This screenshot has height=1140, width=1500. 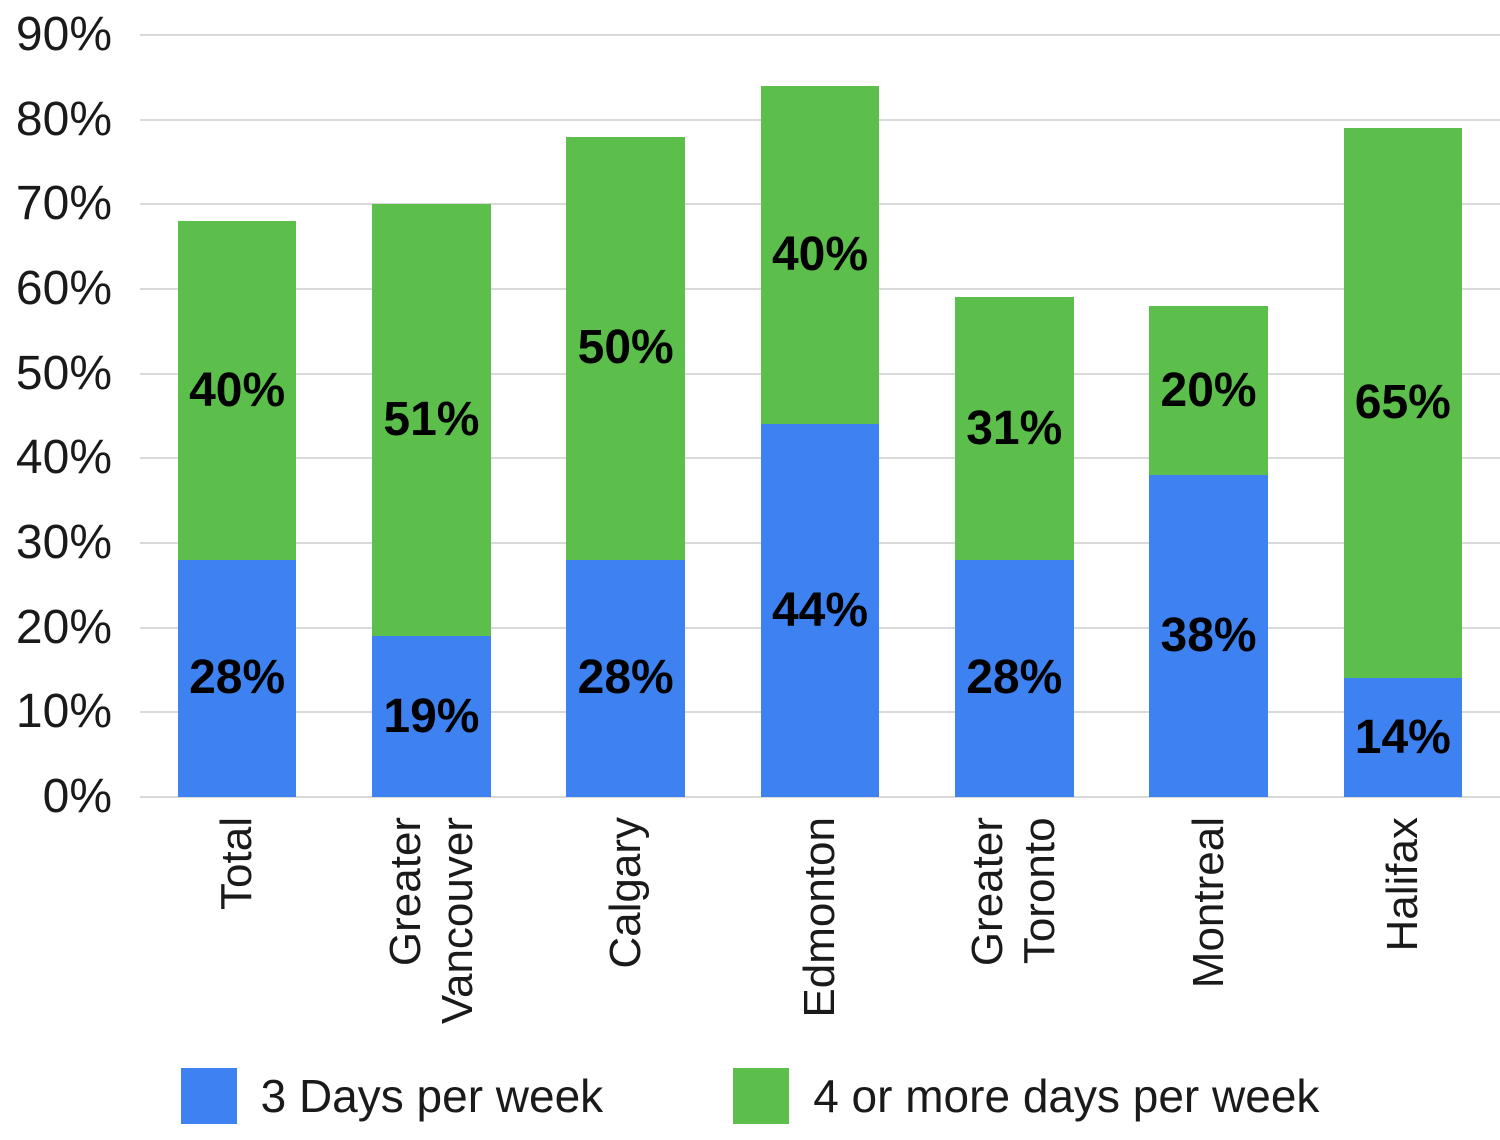 What do you see at coordinates (63, 34) in the screenshot?
I see `y-tick-label: 90%` at bounding box center [63, 34].